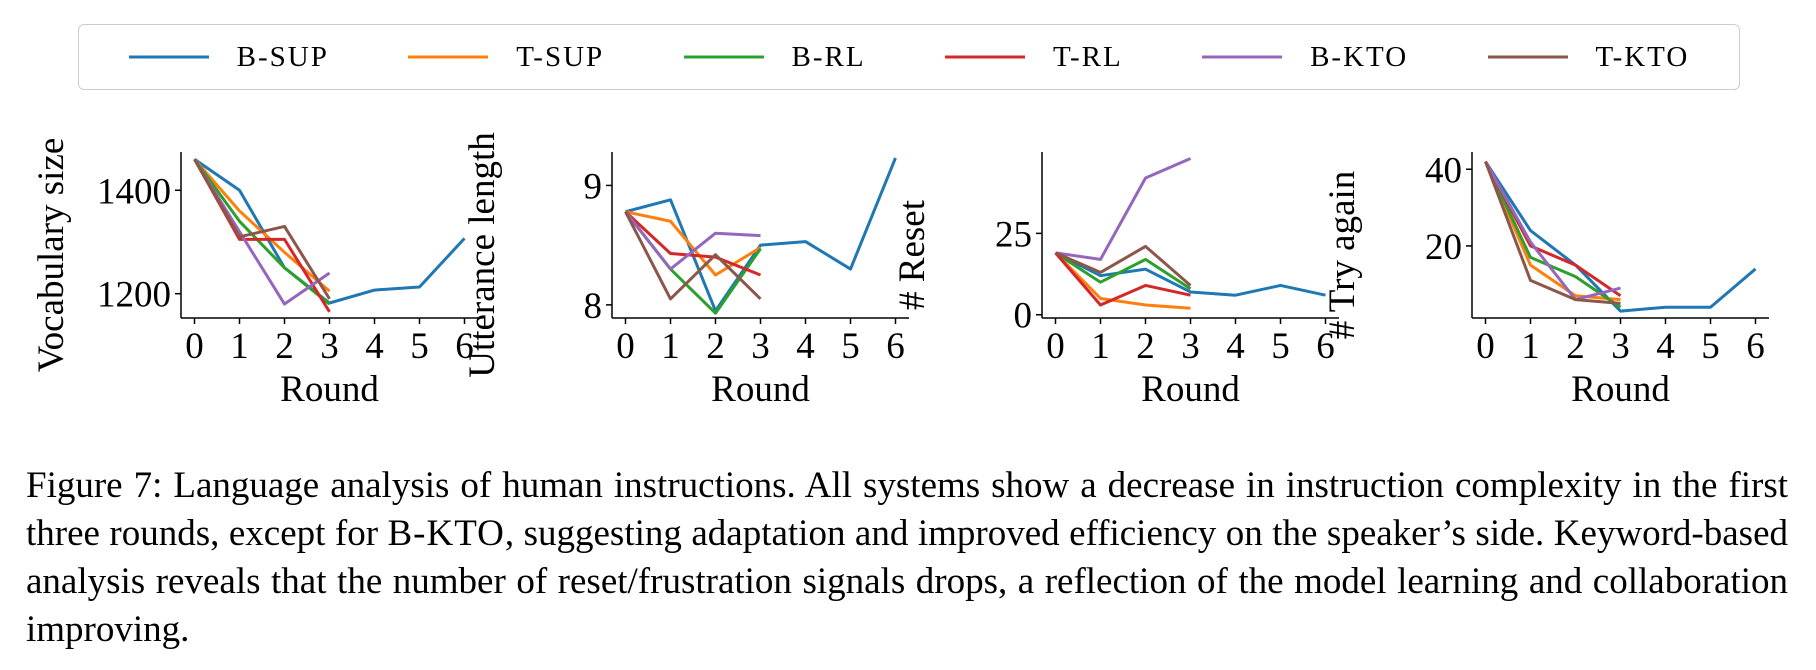 Image resolution: width=1816 pixels, height=670 pixels. What do you see at coordinates (593, 186) in the screenshot?
I see `y-tick-label: 9` at bounding box center [593, 186].